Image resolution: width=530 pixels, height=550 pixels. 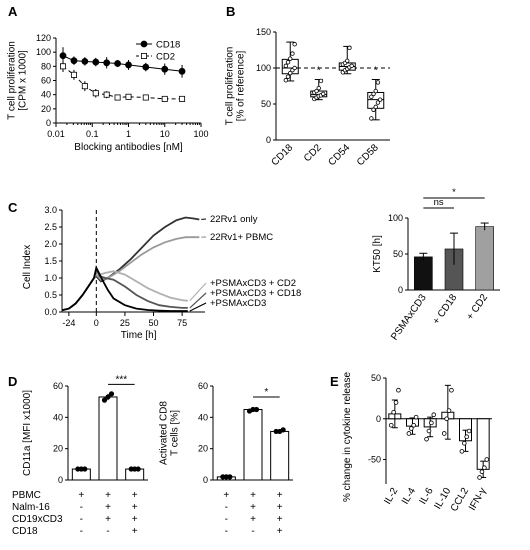 I want to click on panel-c-y-label-line: Cell Index, so click(x=27, y=267).